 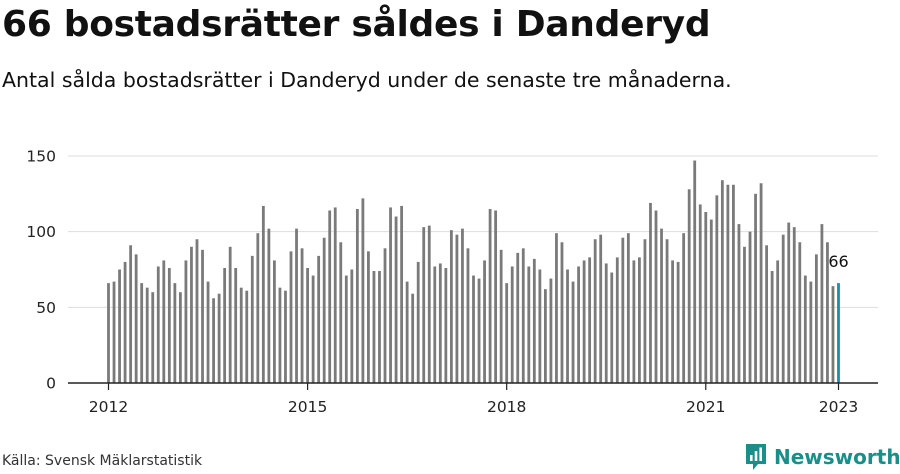 What do you see at coordinates (705, 407) in the screenshot?
I see `x-tick-label: 2021` at bounding box center [705, 407].